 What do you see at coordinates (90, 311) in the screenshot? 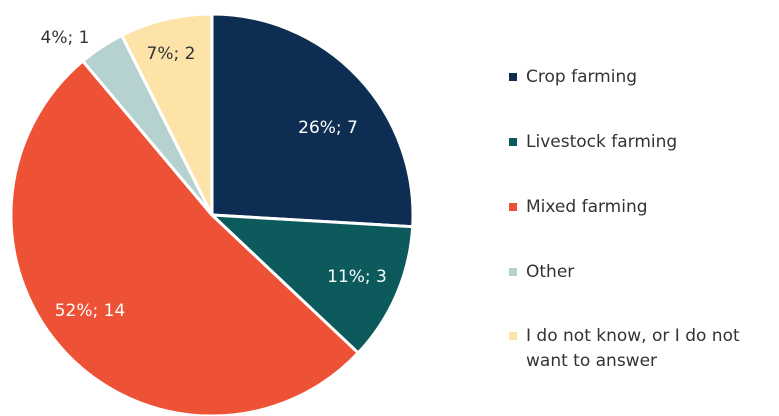
I see `slice-data-label-3: 52%; 14` at bounding box center [90, 311].